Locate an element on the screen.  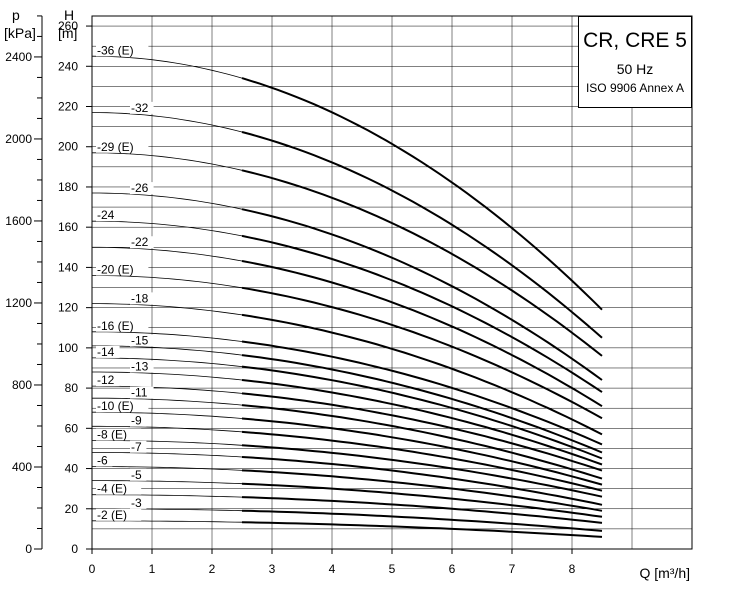
curve-label: -14 is located at coordinates (106, 352).